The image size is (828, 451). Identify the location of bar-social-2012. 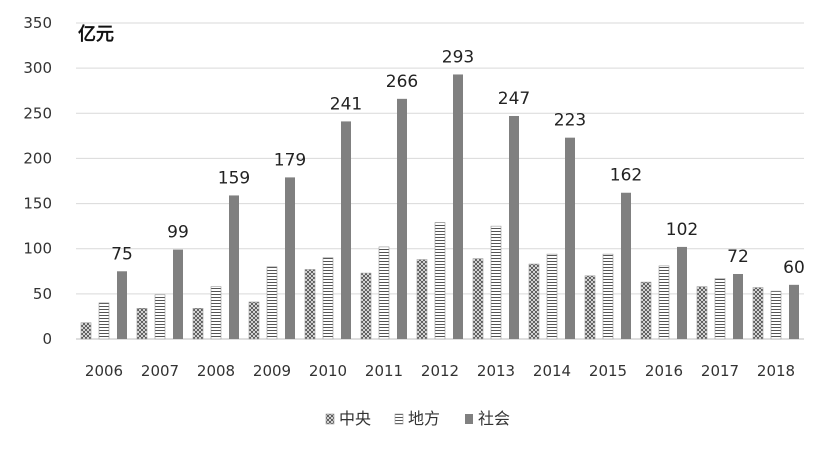
(458, 206).